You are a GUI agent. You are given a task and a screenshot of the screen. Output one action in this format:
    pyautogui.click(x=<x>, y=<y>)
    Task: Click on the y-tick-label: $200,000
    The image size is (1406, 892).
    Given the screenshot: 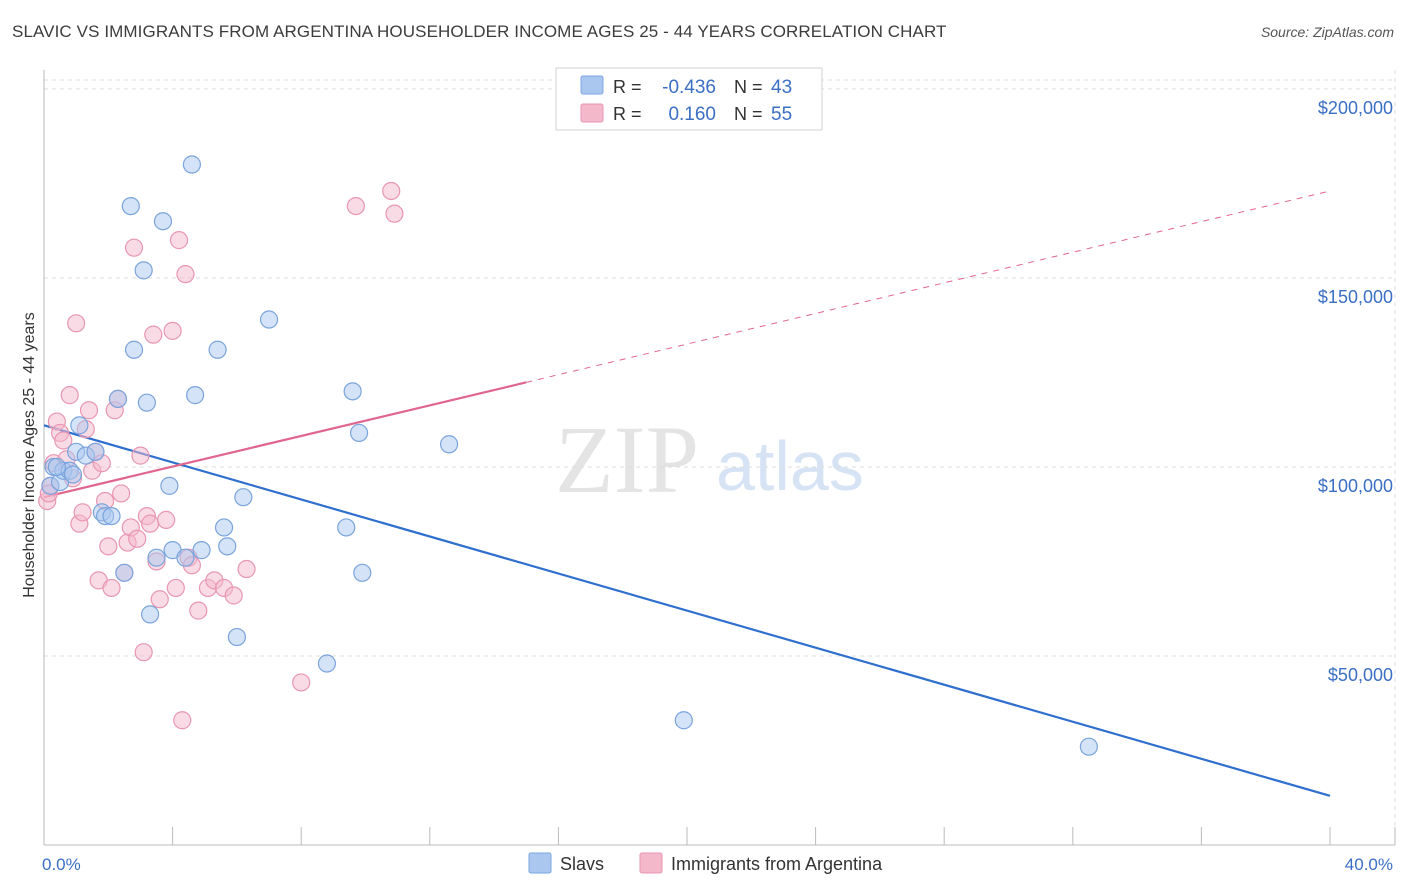 What is the action you would take?
    pyautogui.click(x=1355, y=108)
    